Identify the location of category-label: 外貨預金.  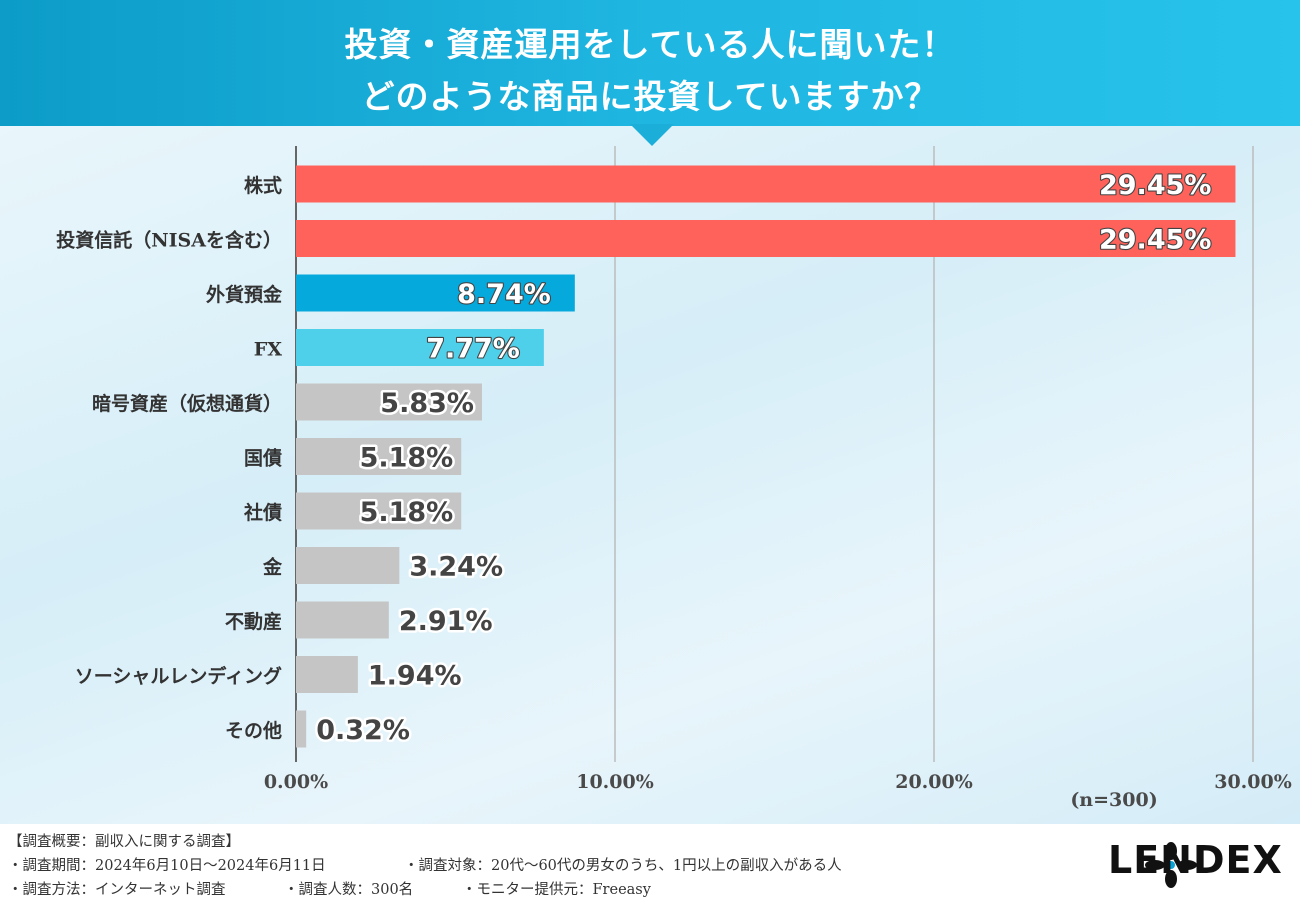
(244, 294).